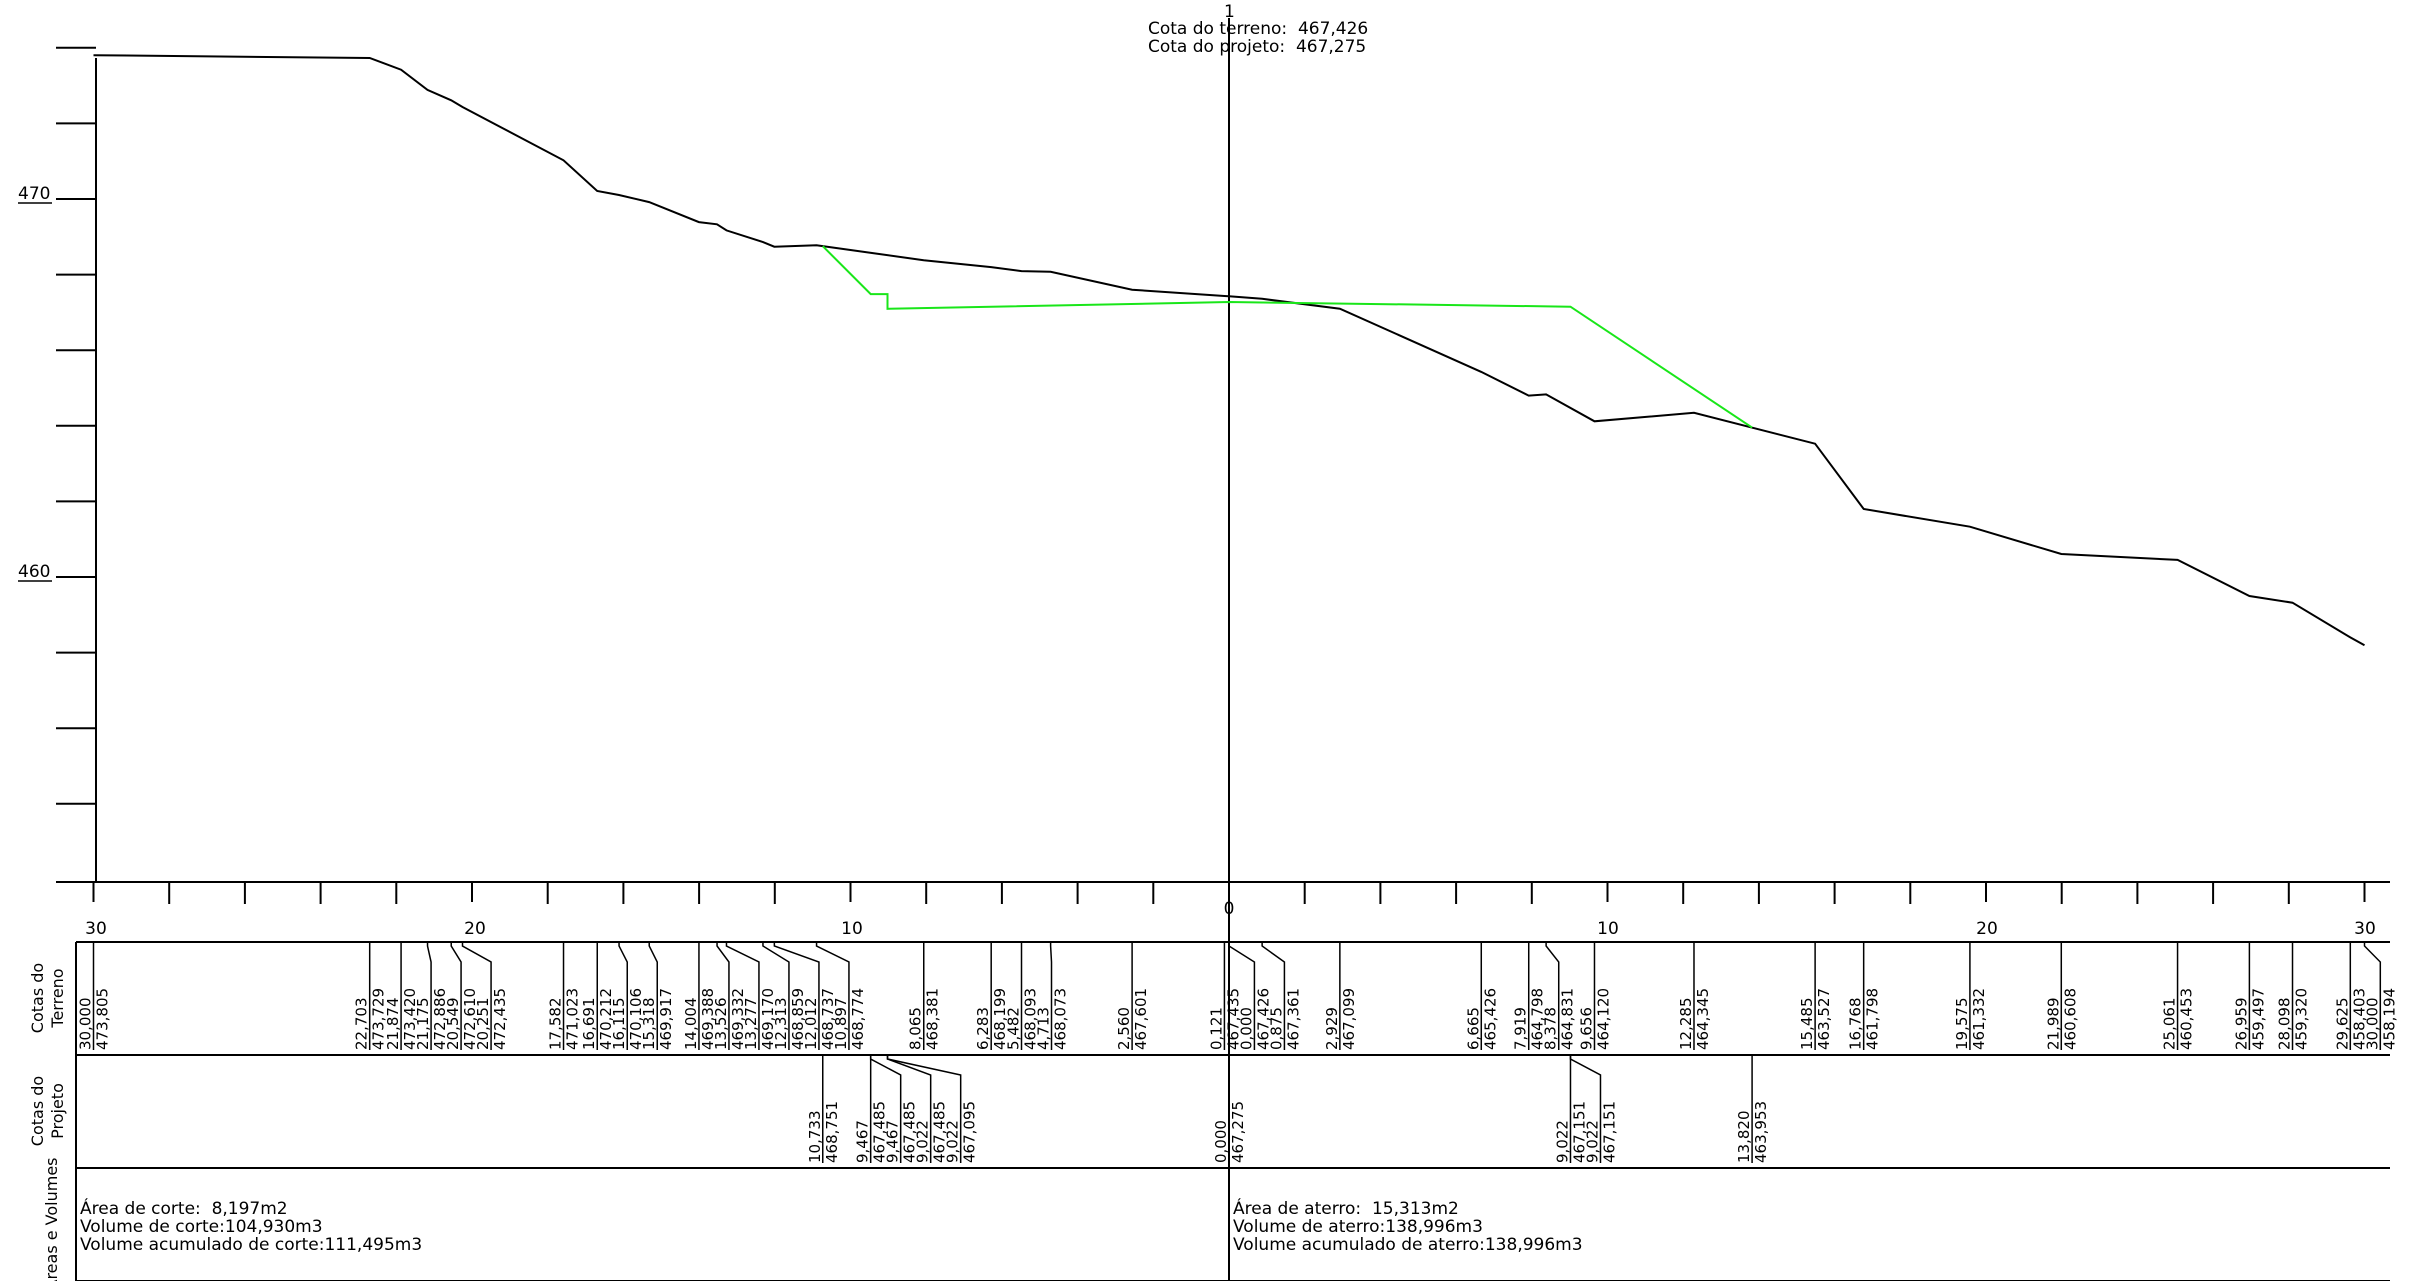 Image resolution: width=2409 pixels, height=1281 pixels. What do you see at coordinates (738, 1019) in the screenshot?
I see `terrain-station-elevation-label: 469,332` at bounding box center [738, 1019].